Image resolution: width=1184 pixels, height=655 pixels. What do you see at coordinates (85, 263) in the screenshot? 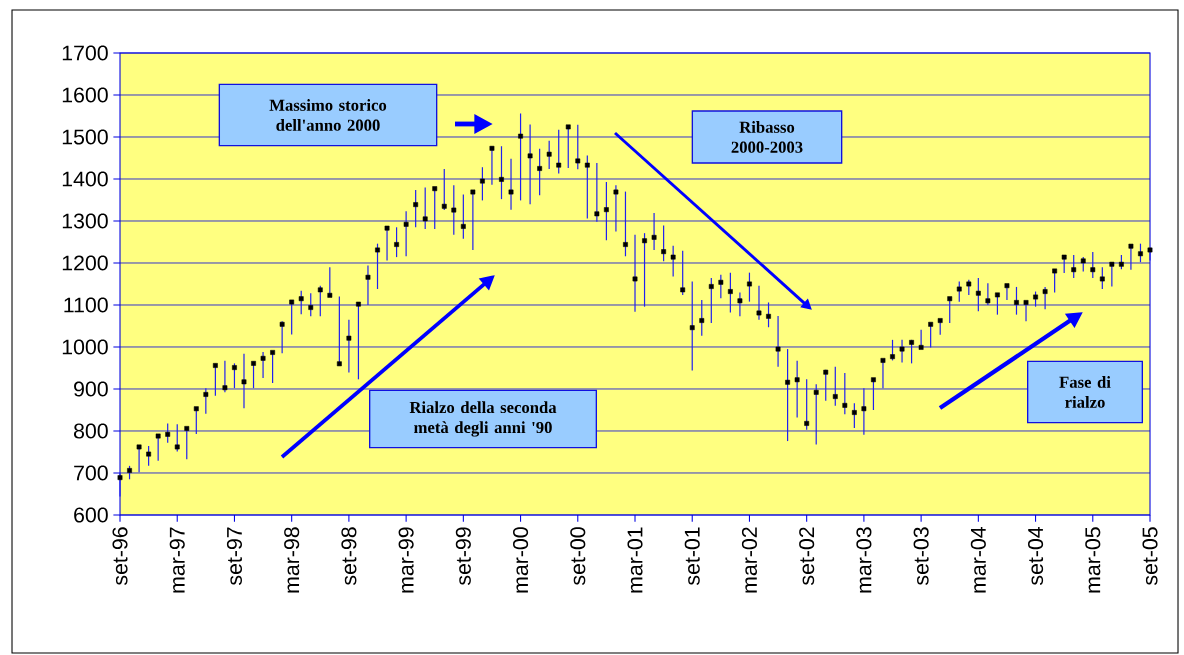
I see `y-tick-label: 1200` at bounding box center [85, 263].